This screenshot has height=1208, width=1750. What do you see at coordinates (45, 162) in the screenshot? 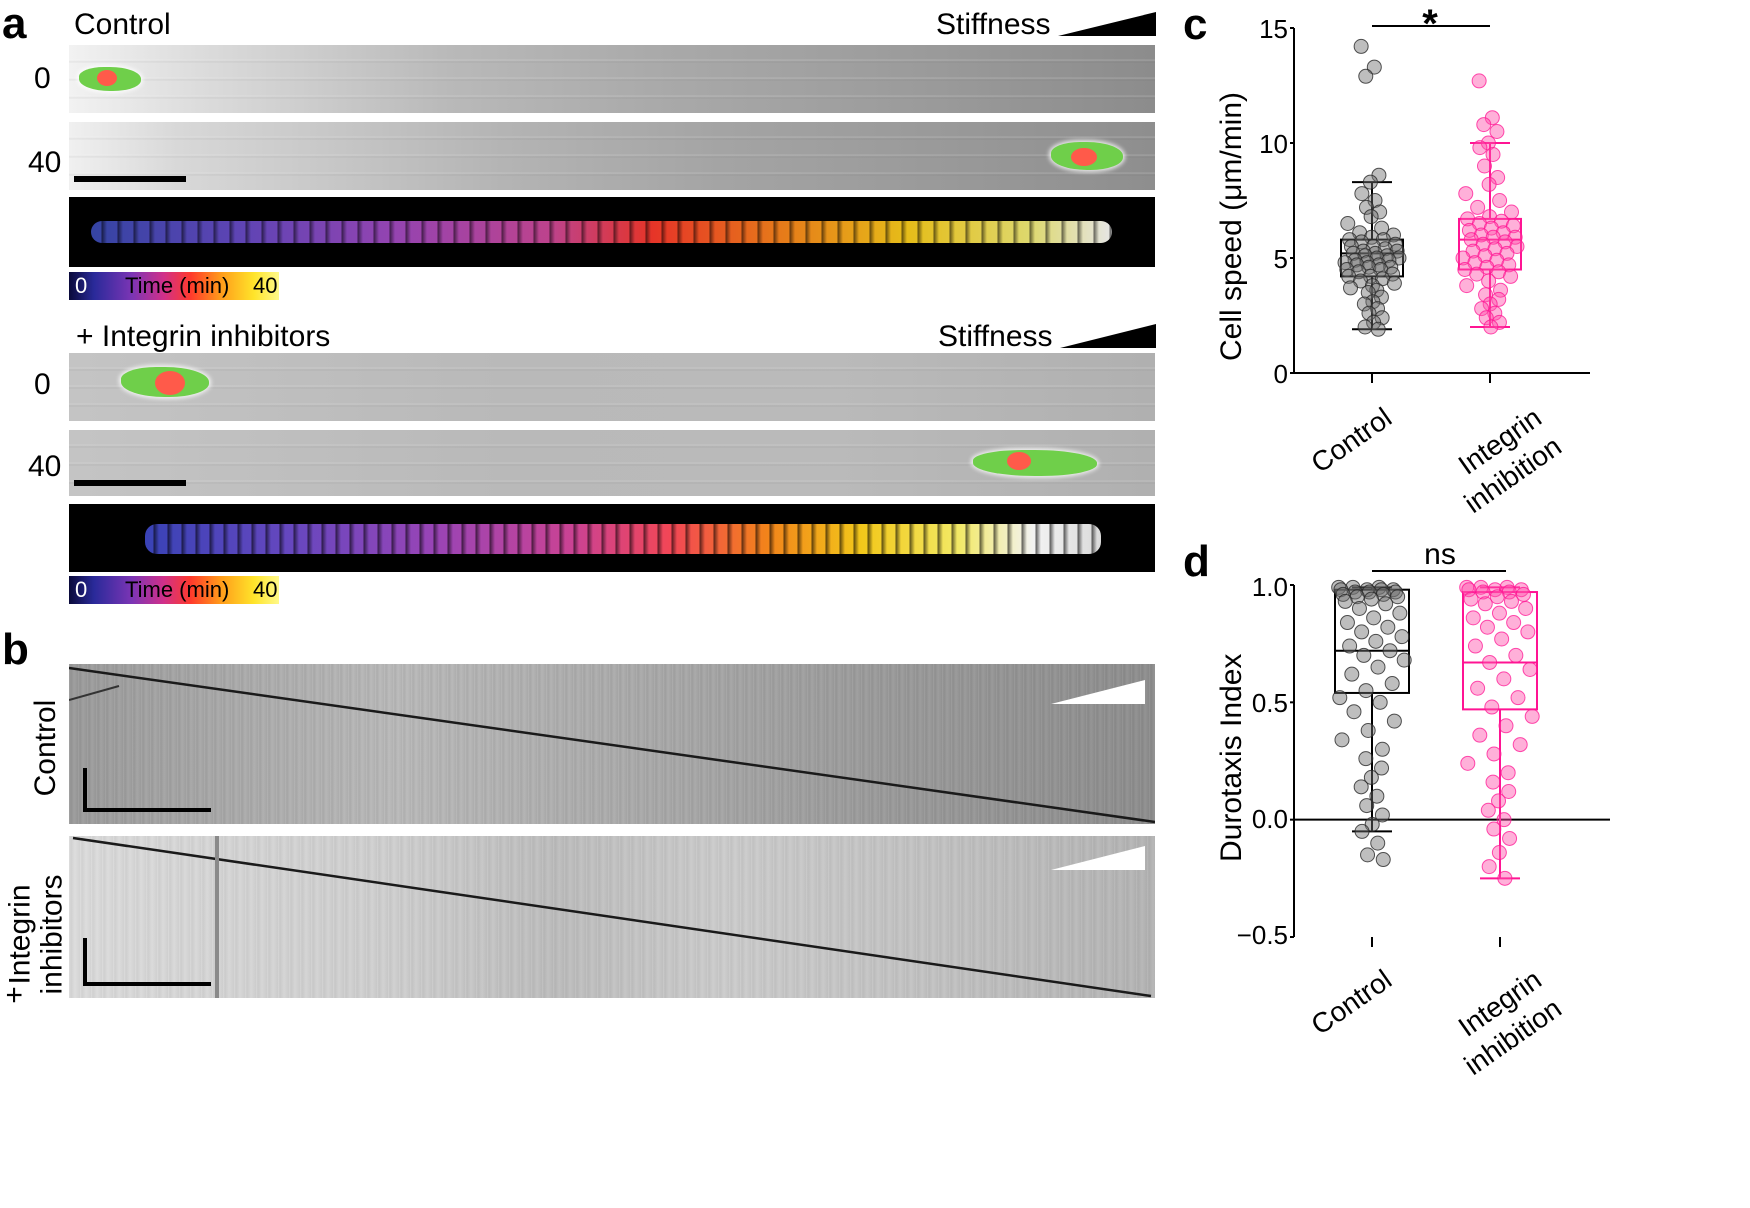
I see `time-40-label: 40` at bounding box center [45, 162].